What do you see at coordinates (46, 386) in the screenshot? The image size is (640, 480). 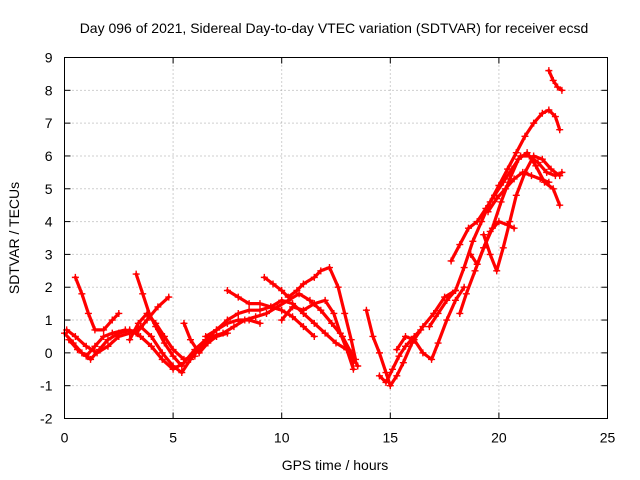 I see `y-tick-label: -1` at bounding box center [46, 386].